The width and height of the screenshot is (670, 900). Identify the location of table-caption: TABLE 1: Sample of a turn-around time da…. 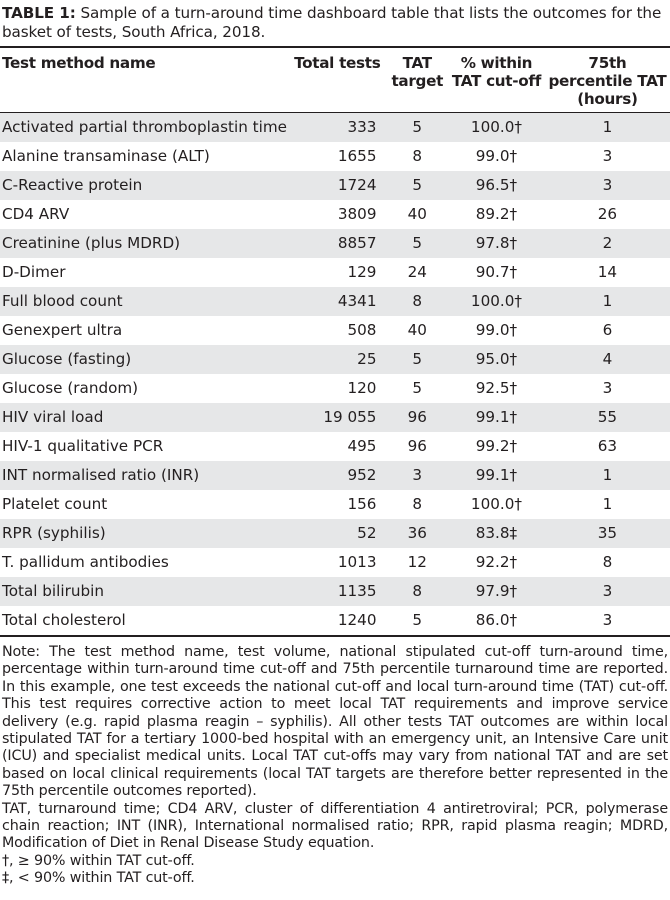
(335, 23).